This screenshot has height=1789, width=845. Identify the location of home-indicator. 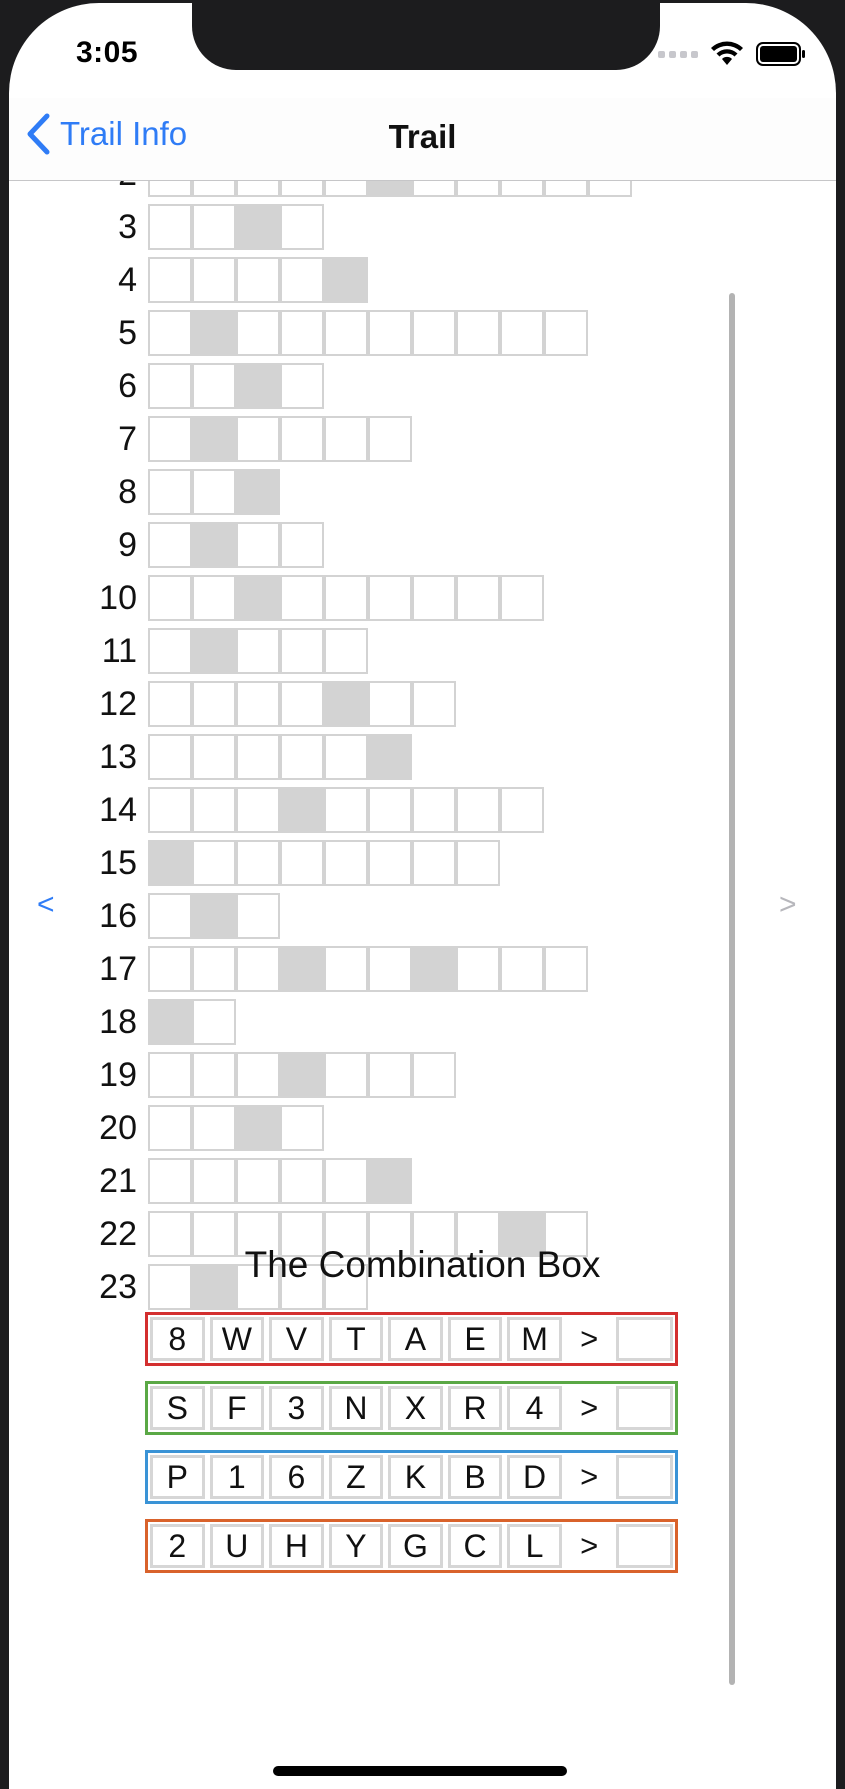
(420, 1771).